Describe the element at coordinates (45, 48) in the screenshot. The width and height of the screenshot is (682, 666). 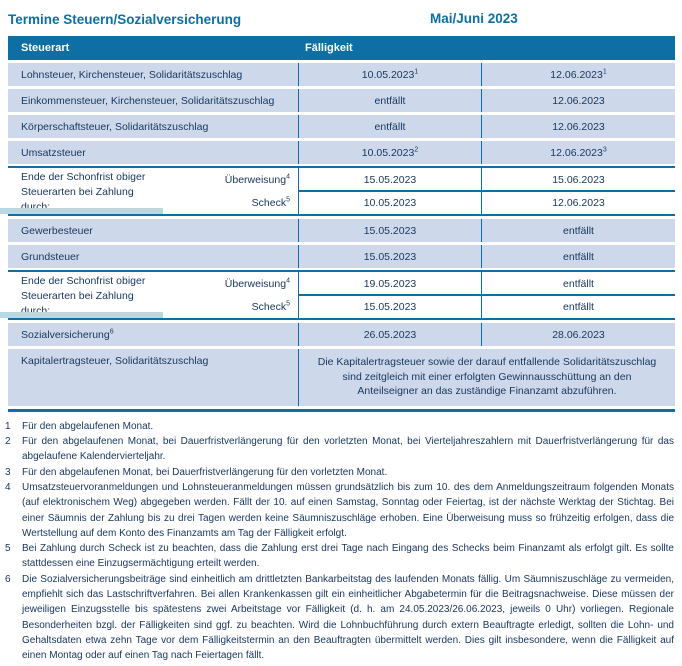
I see `column-header-steuerart: Steuerart` at that location.